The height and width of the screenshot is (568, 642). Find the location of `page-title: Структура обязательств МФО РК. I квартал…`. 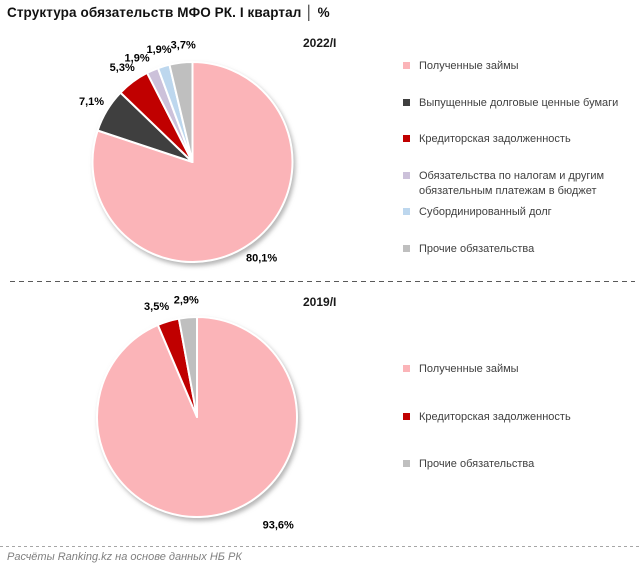

page-title: Структура обязательств МФО РК. I квартал… is located at coordinates (168, 12).